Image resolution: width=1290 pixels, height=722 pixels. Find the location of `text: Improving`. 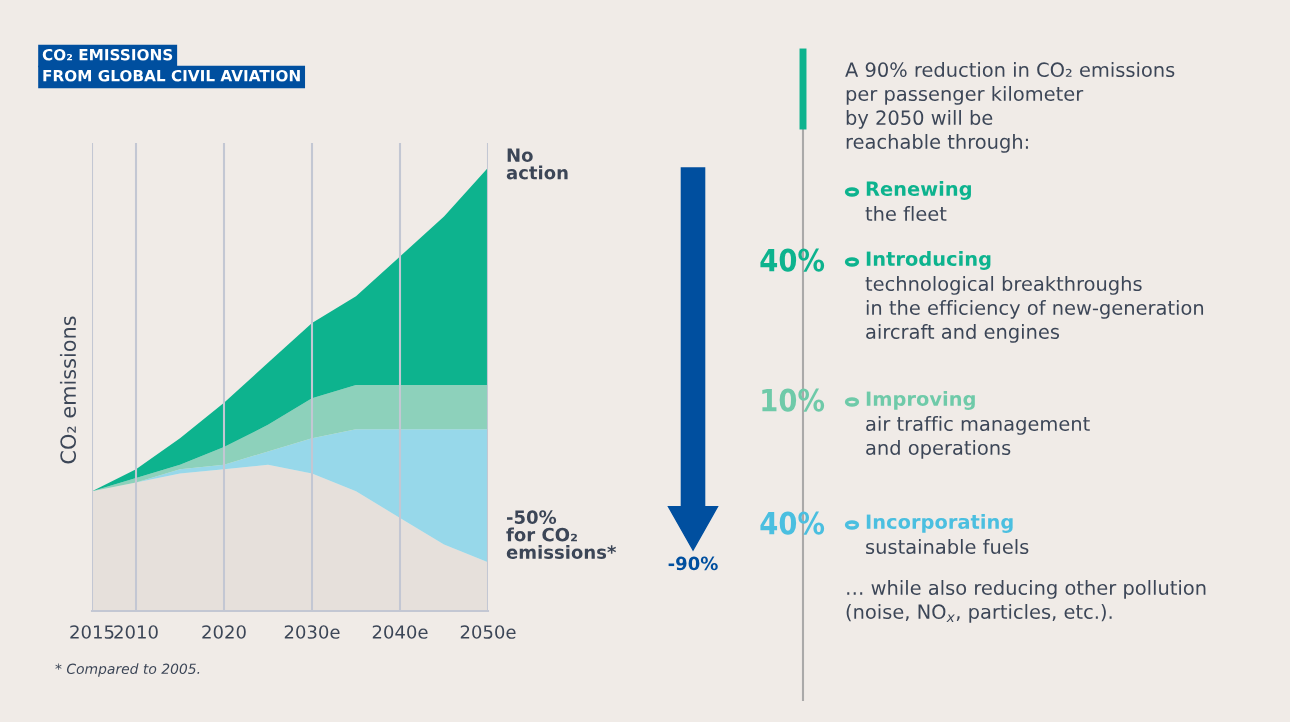

text: Improving is located at coordinates (920, 400).